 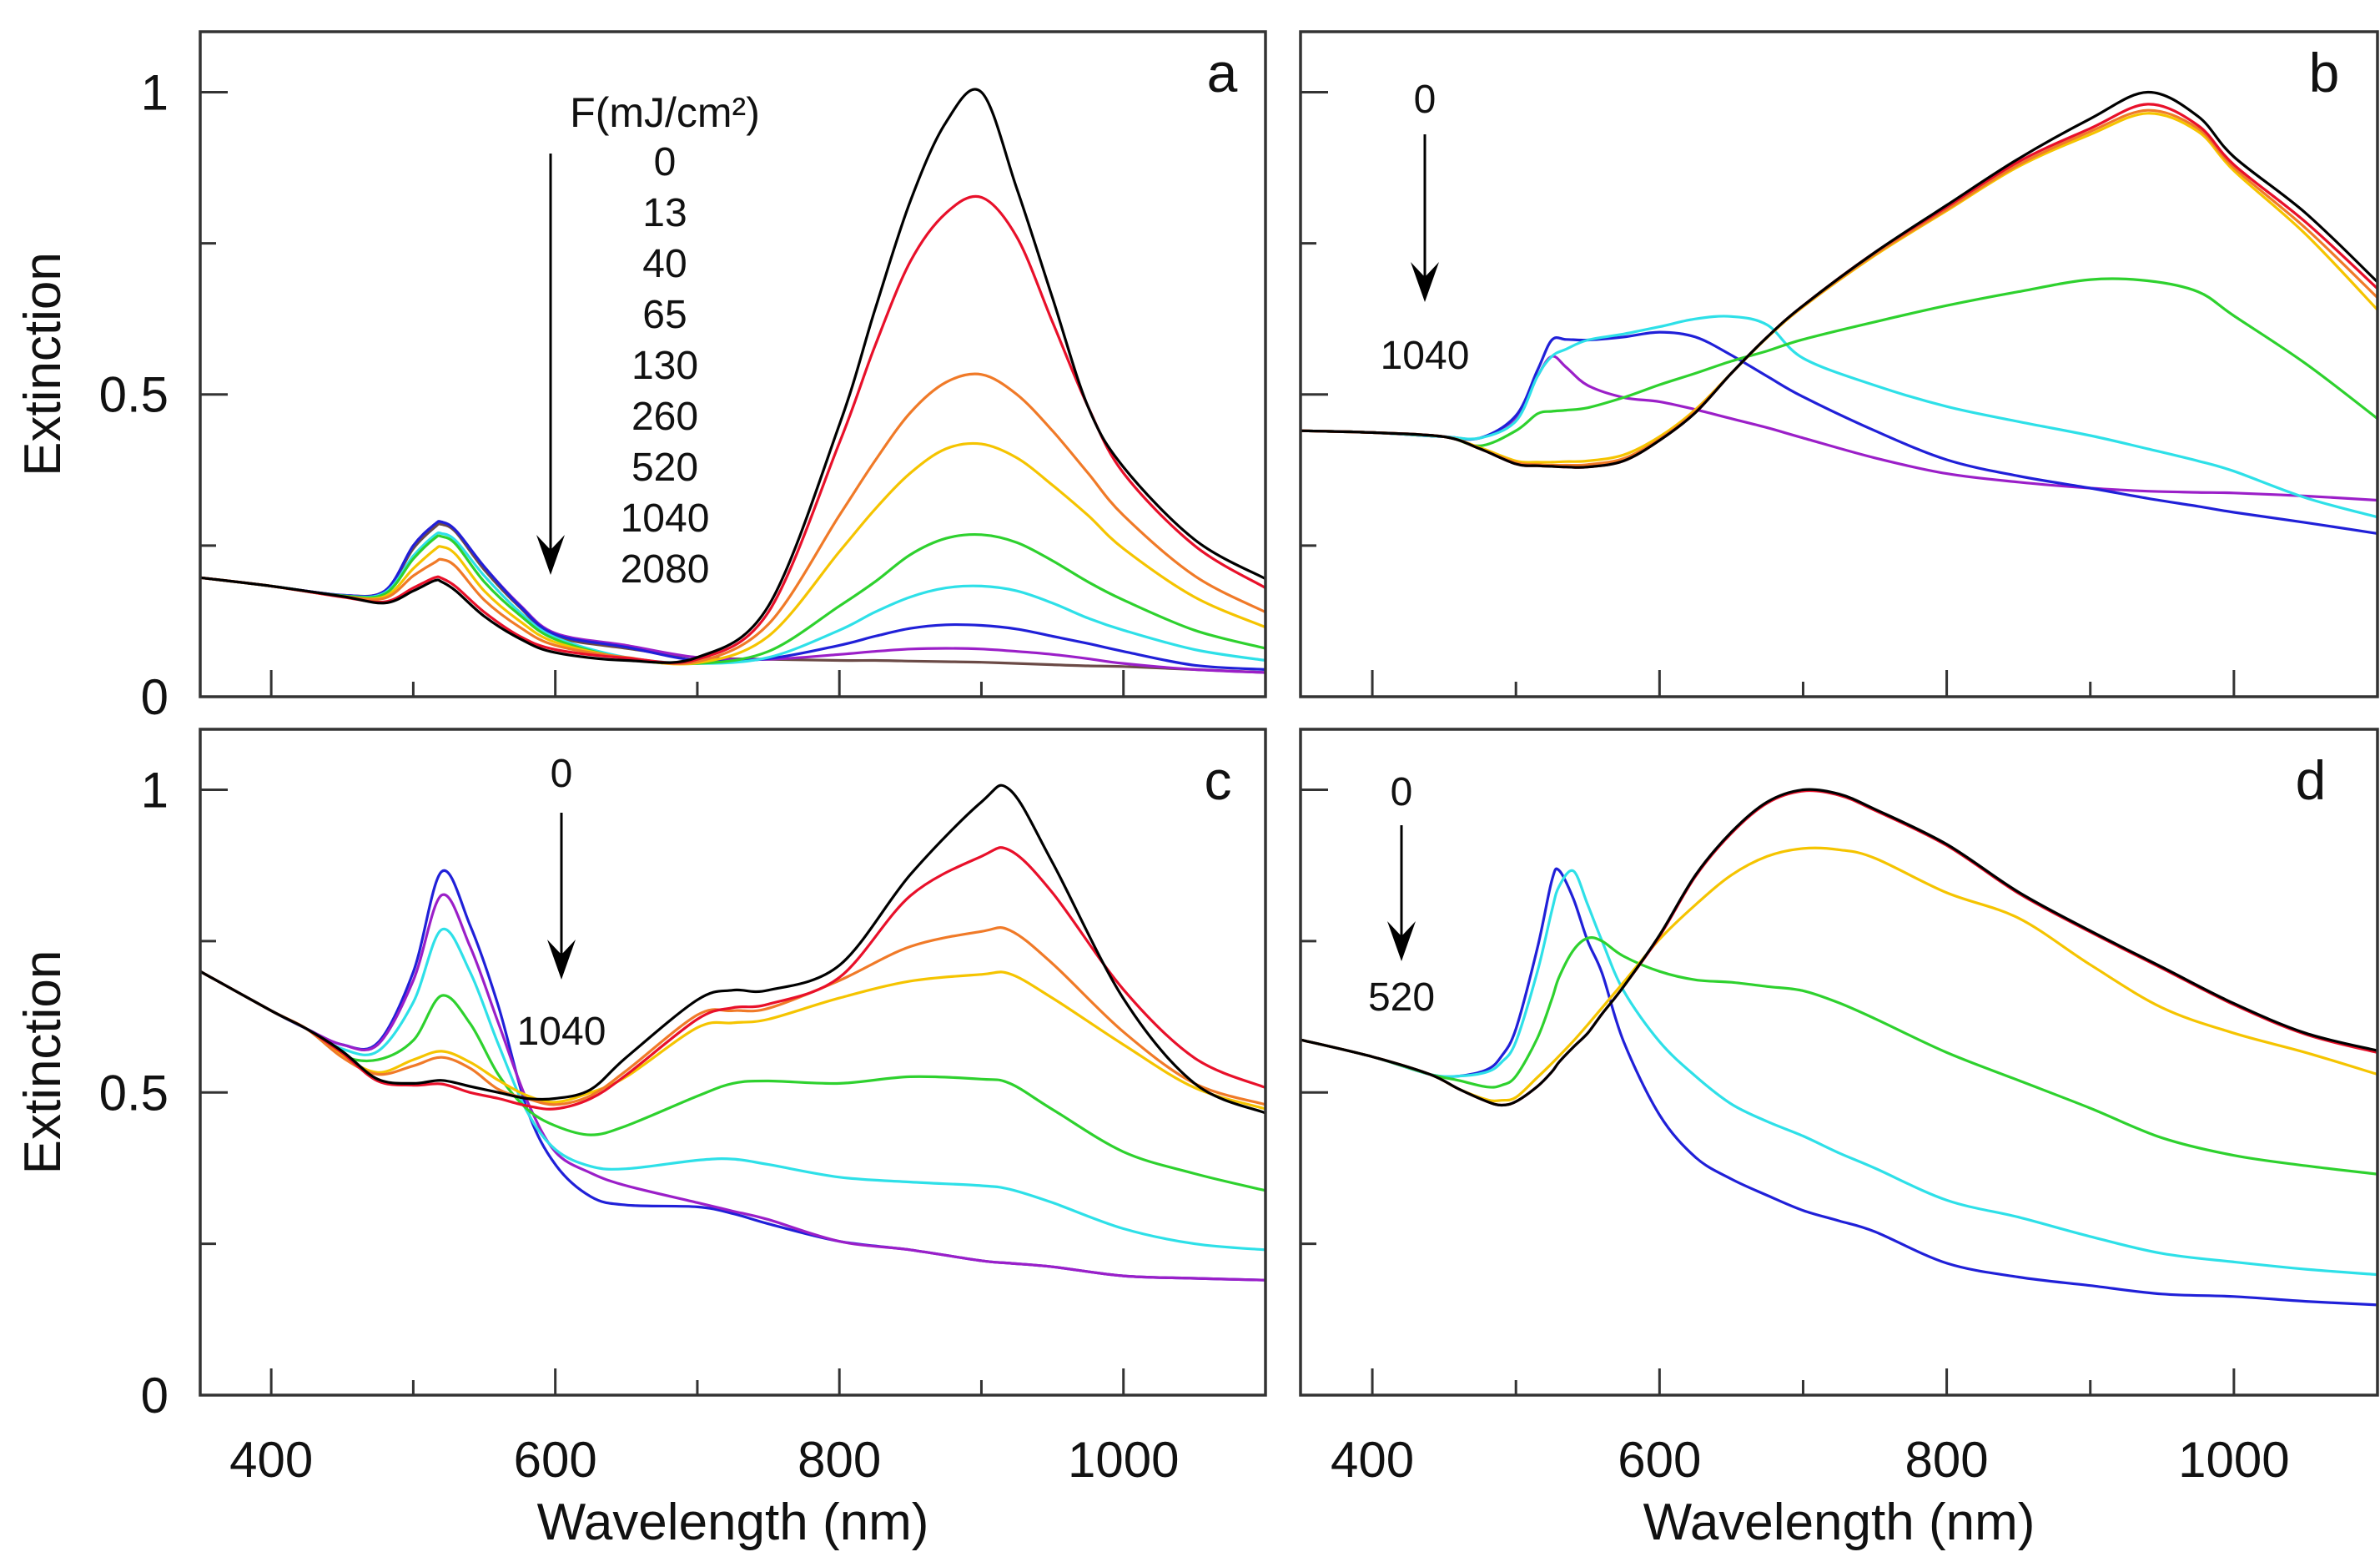 What do you see at coordinates (665, 518) in the screenshot?
I see `legend-entry: 1040` at bounding box center [665, 518].